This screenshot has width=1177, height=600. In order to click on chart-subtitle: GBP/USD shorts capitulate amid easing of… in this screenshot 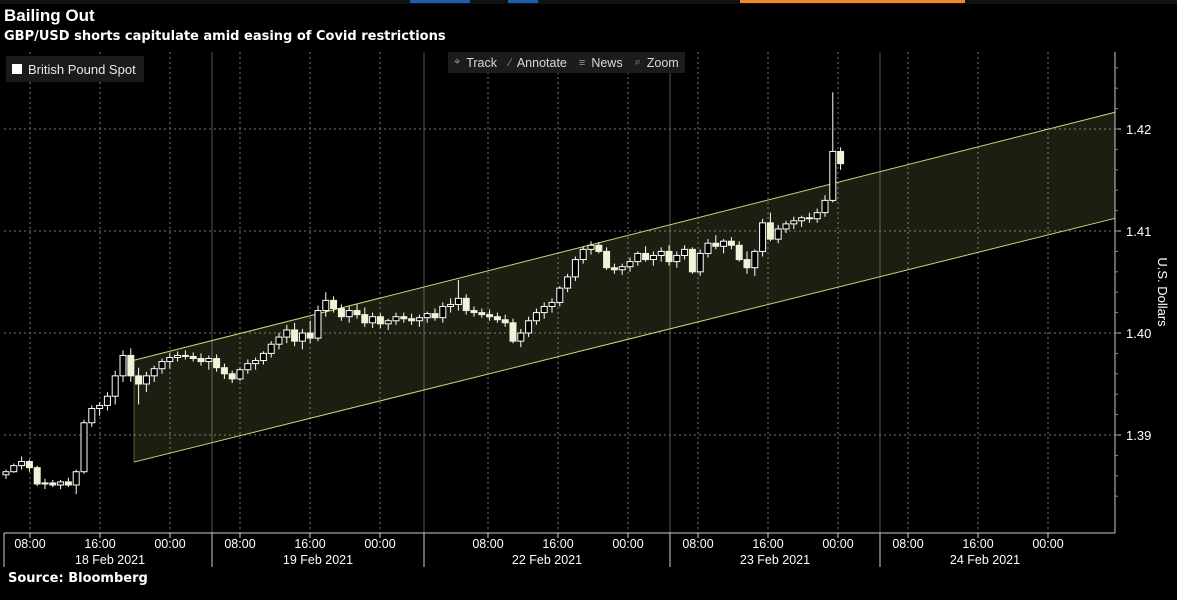, I will do `click(225, 36)`.